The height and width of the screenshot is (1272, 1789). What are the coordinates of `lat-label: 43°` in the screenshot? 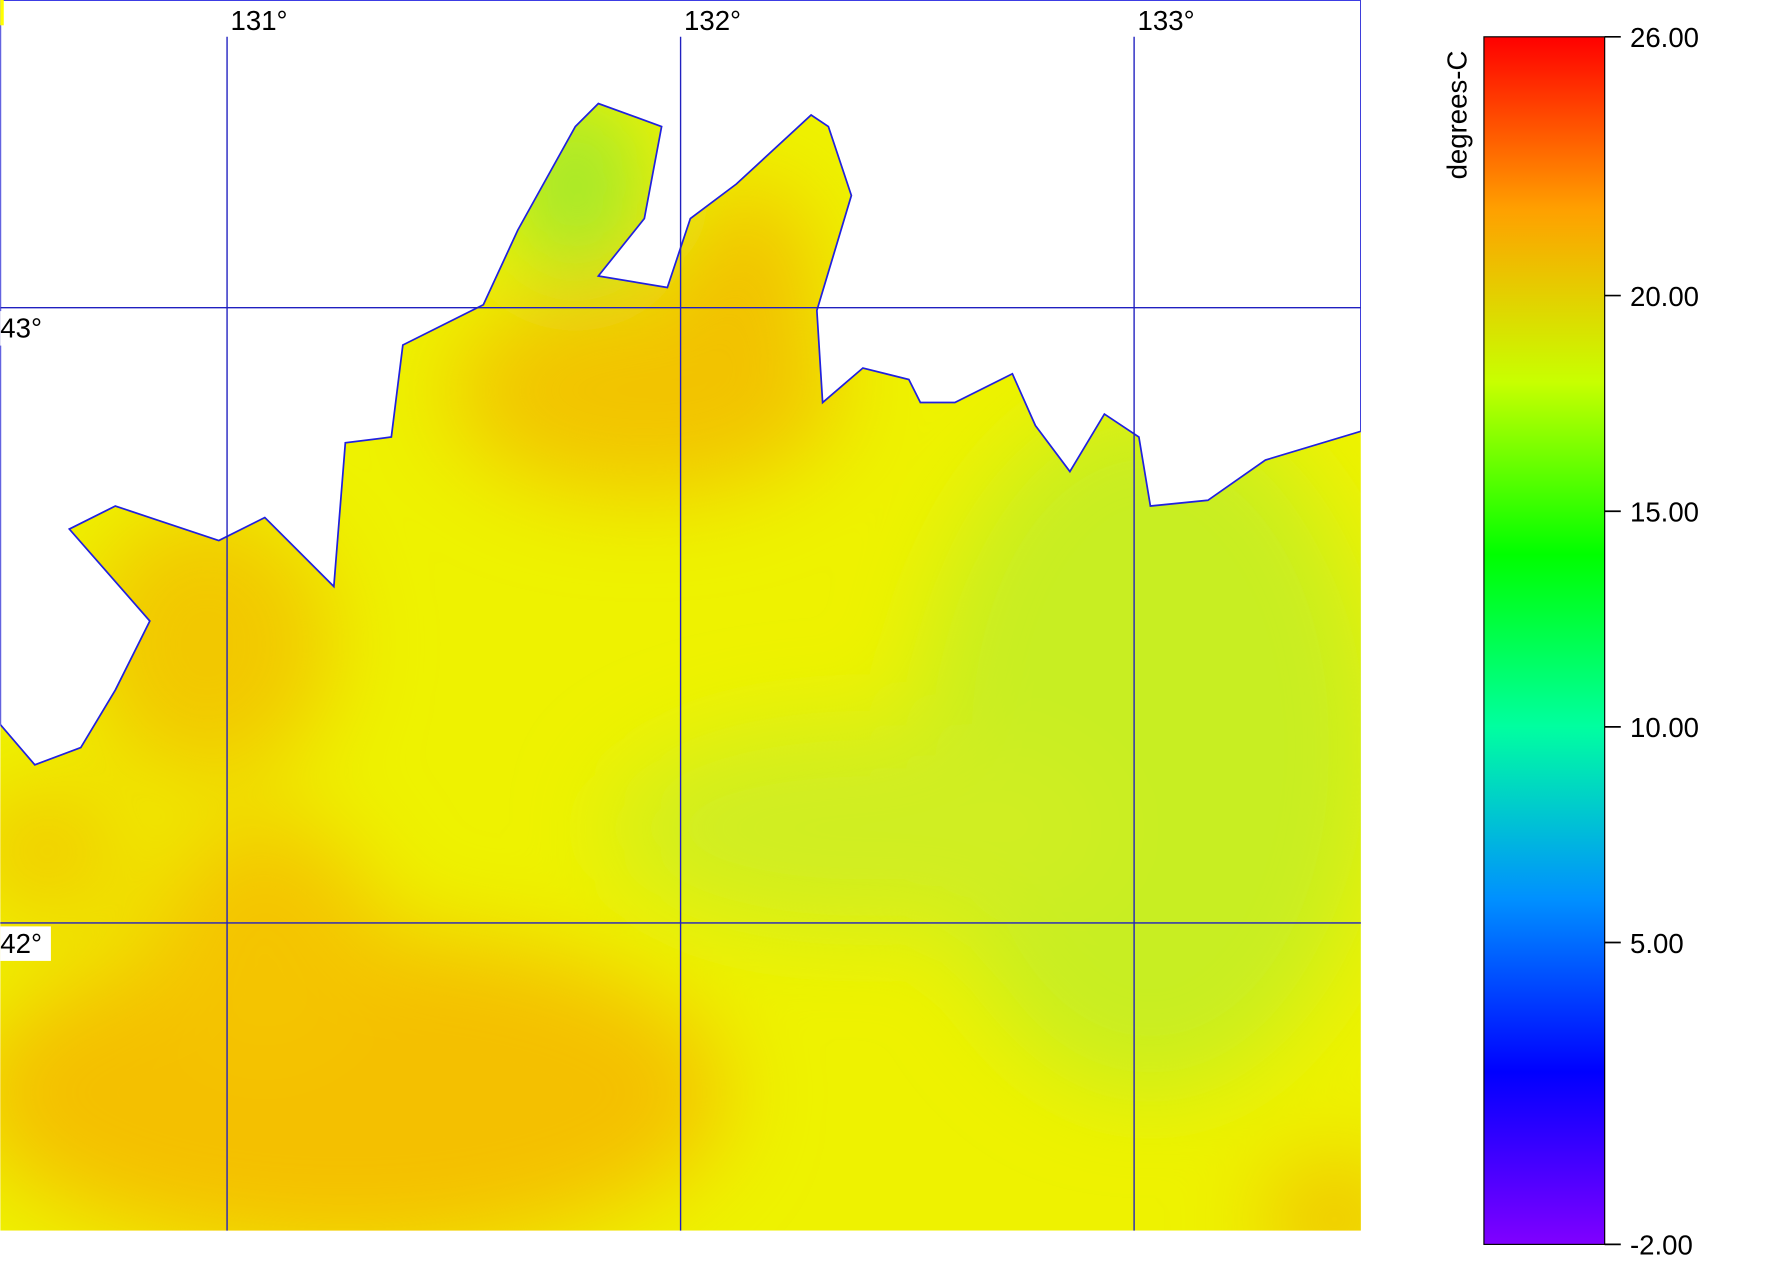 It's located at (21, 328).